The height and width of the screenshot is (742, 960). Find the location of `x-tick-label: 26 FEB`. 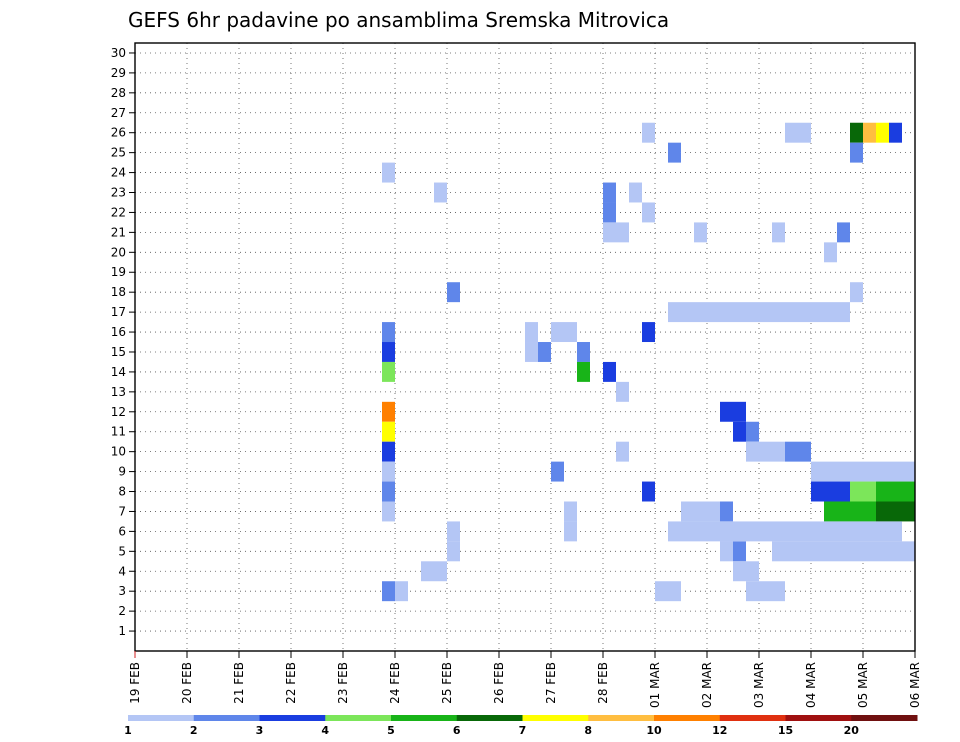

x-tick-label: 26 FEB is located at coordinates (499, 683).